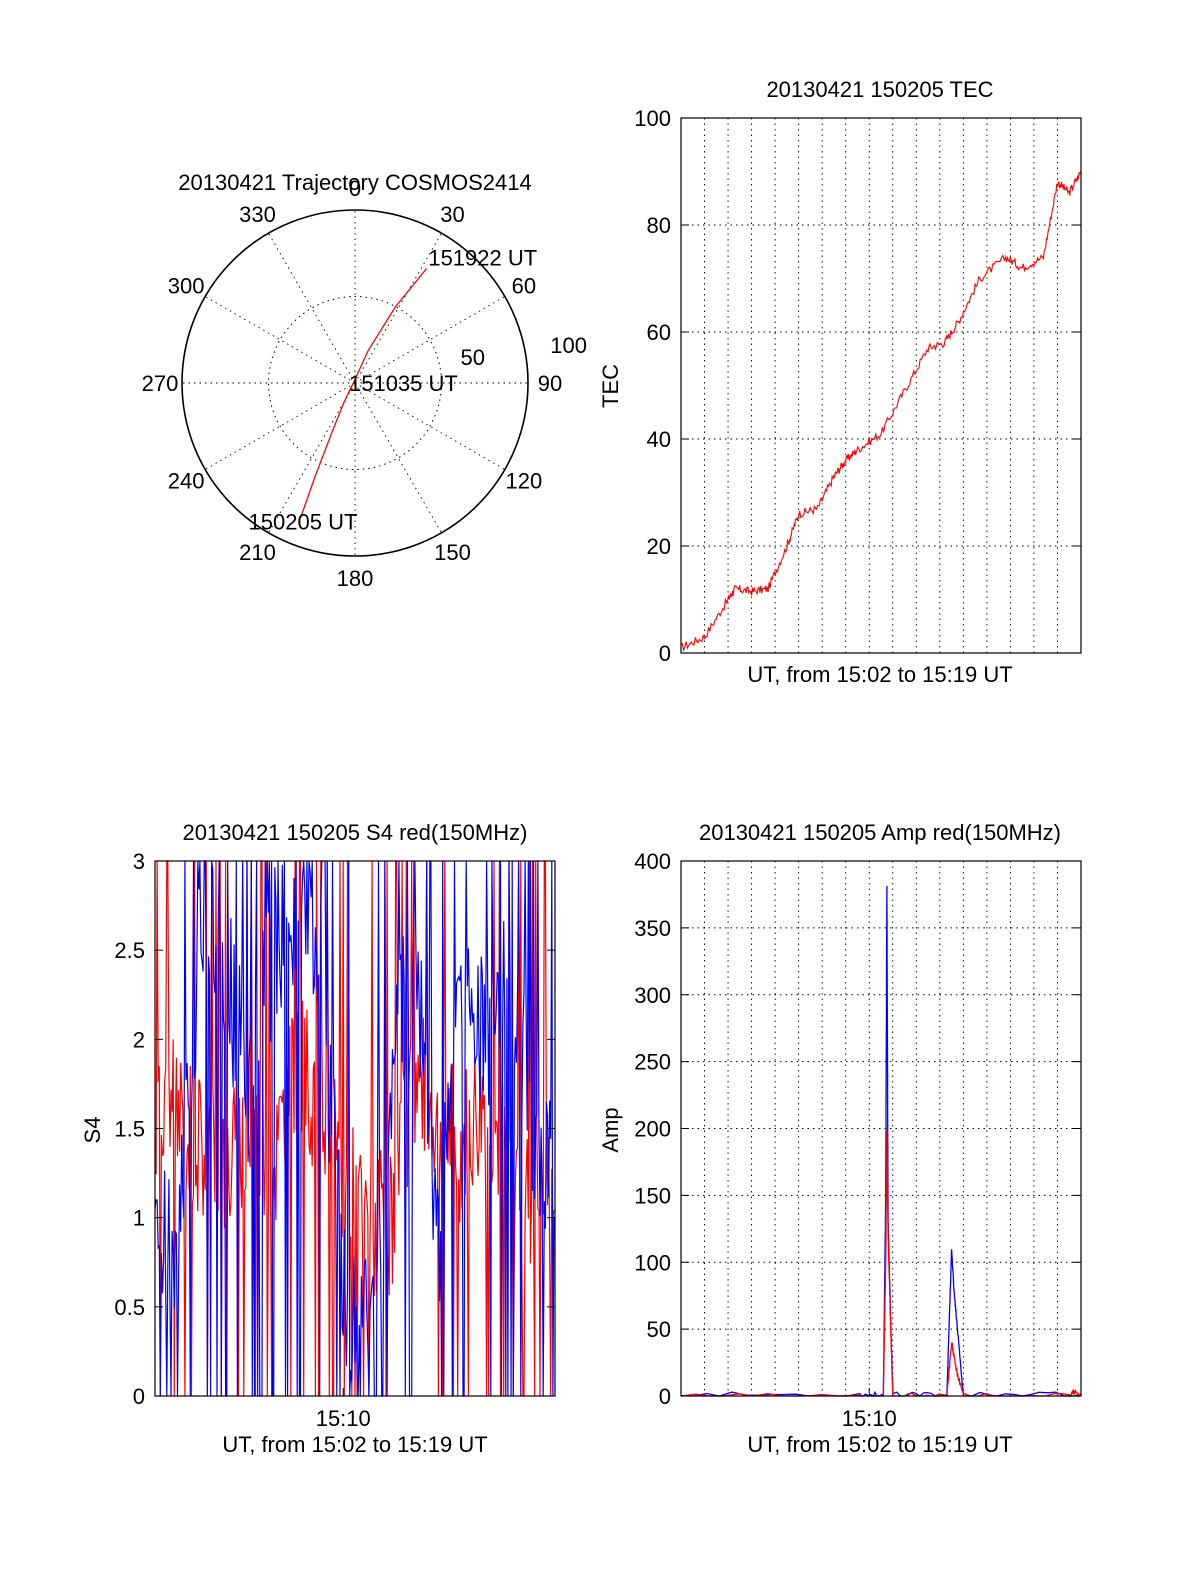 Image resolution: width=1200 pixels, height=1575 pixels. I want to click on polar-azimuth-label: 120, so click(524, 481).